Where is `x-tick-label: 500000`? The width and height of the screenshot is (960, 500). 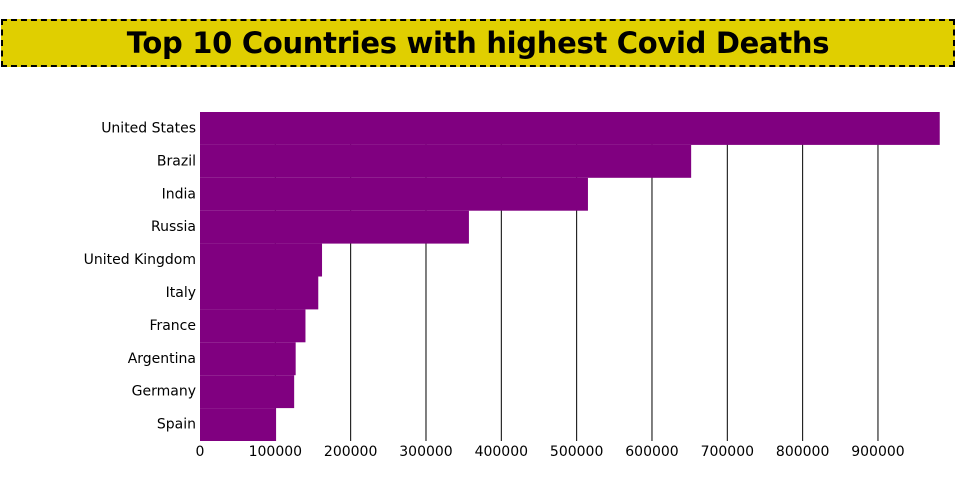
x-tick-label: 500000 is located at coordinates (576, 452).